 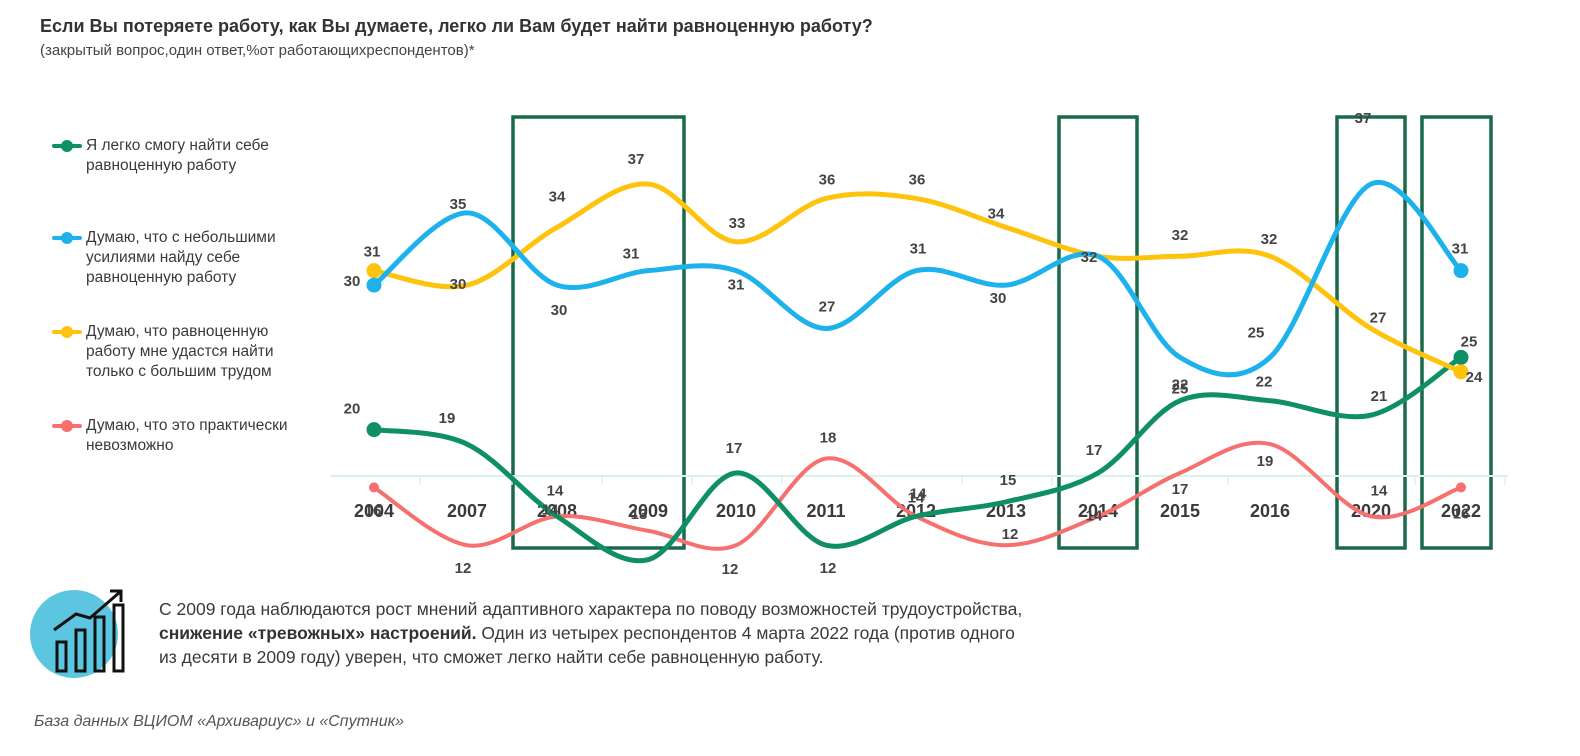 I want to click on data-label-blue-2020: 37, so click(x=1363, y=118).